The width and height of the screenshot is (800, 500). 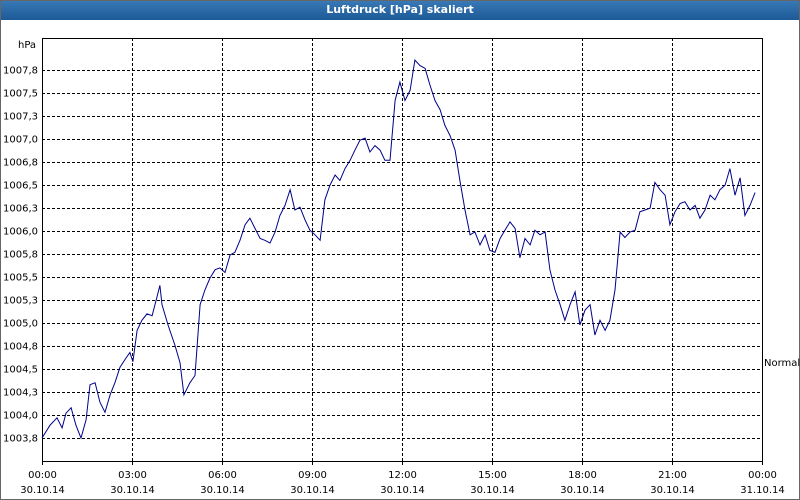 What do you see at coordinates (20, 370) in the screenshot?
I see `y-tick-label: 1004,5` at bounding box center [20, 370].